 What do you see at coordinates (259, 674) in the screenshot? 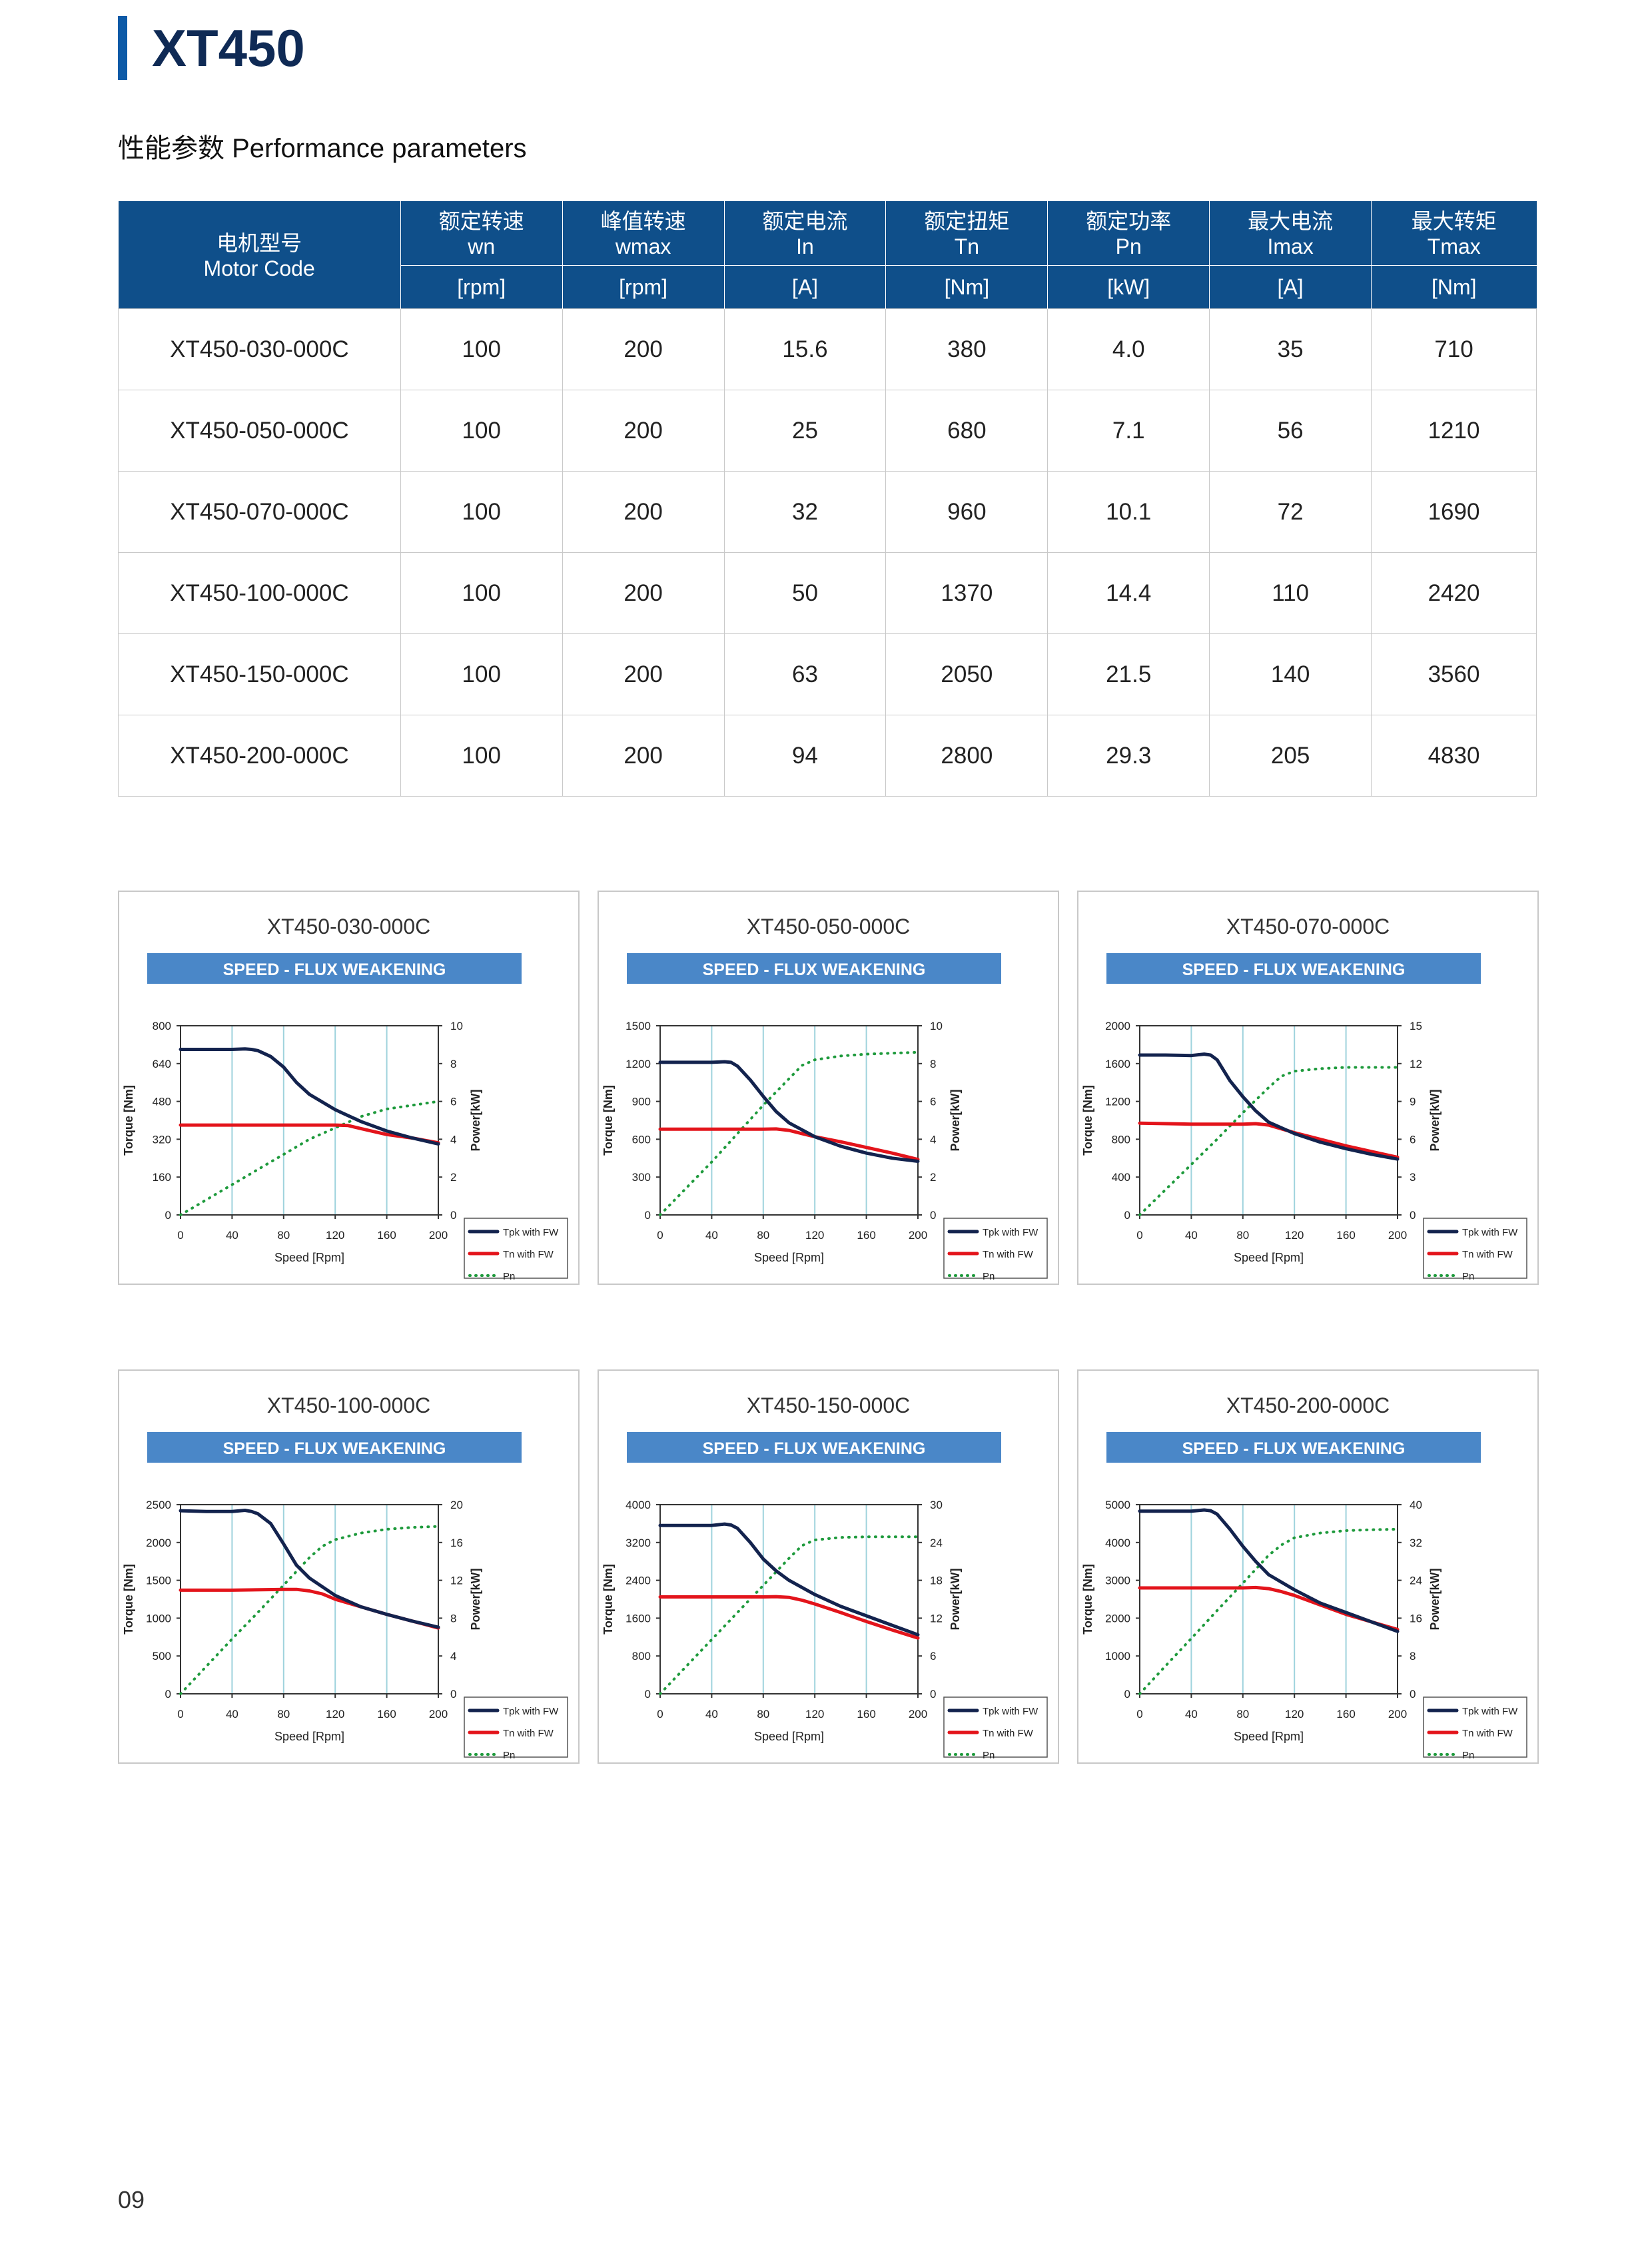
I see `motor-code-cell: XT450-150-000C` at bounding box center [259, 674].